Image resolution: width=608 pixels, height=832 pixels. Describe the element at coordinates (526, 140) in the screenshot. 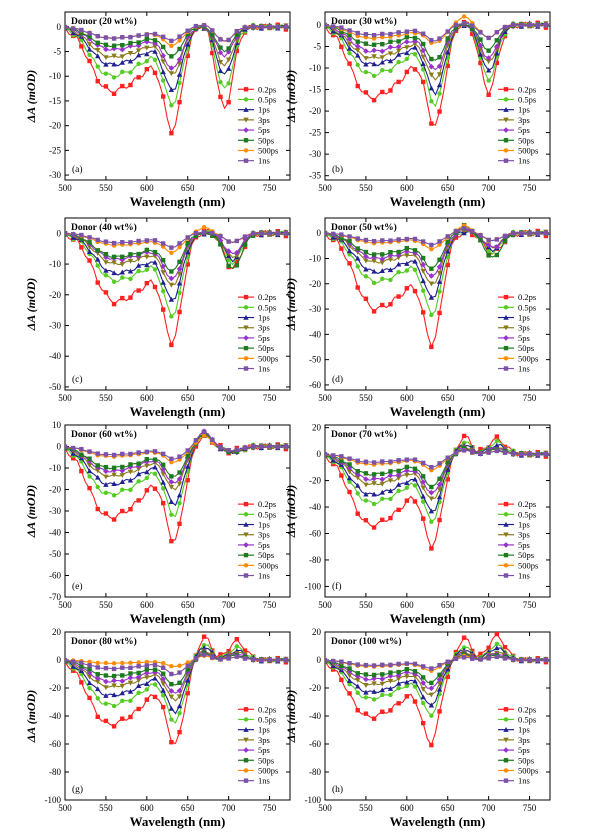

I see `legend-label: 50ps` at that location.